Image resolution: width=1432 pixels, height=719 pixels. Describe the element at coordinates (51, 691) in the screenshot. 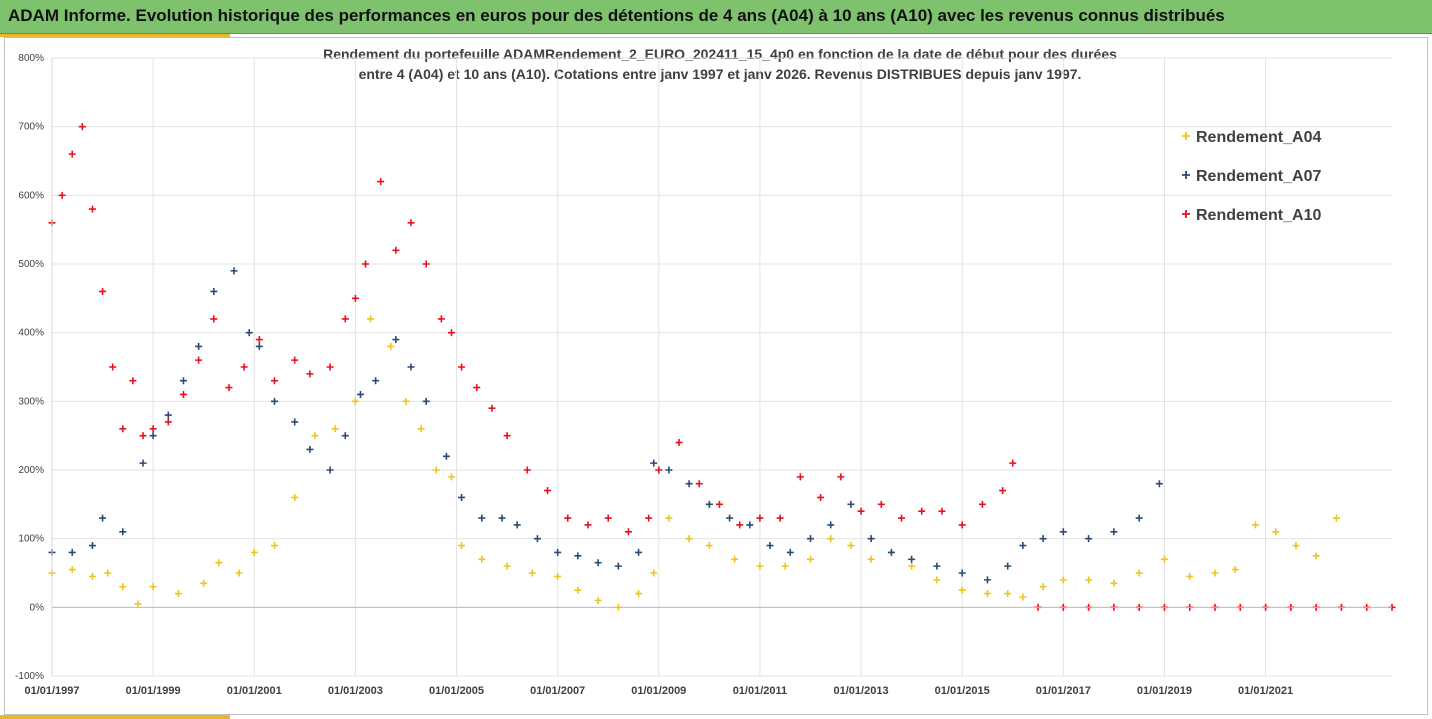

I see `x-tick-label: 01/01/1997` at that location.